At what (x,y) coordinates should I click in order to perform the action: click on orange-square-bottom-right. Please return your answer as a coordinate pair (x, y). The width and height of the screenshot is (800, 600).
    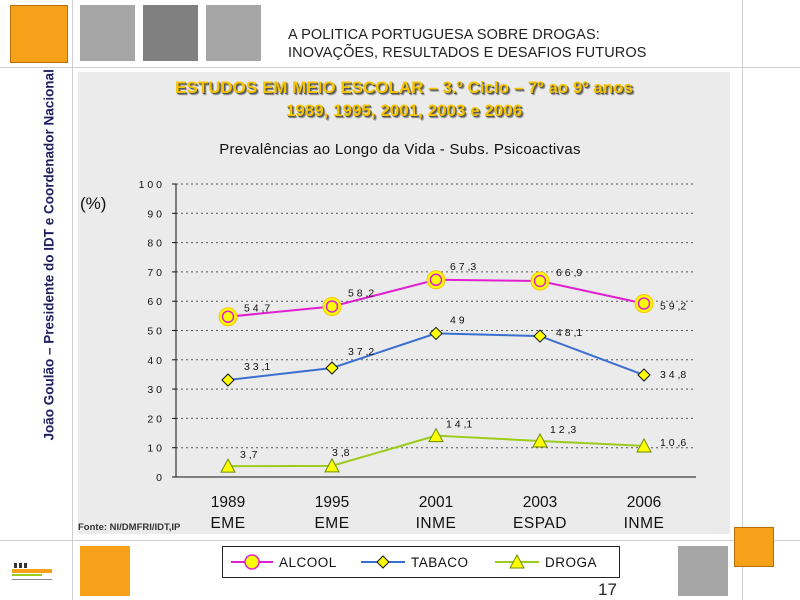
    Looking at the image, I should click on (754, 547).